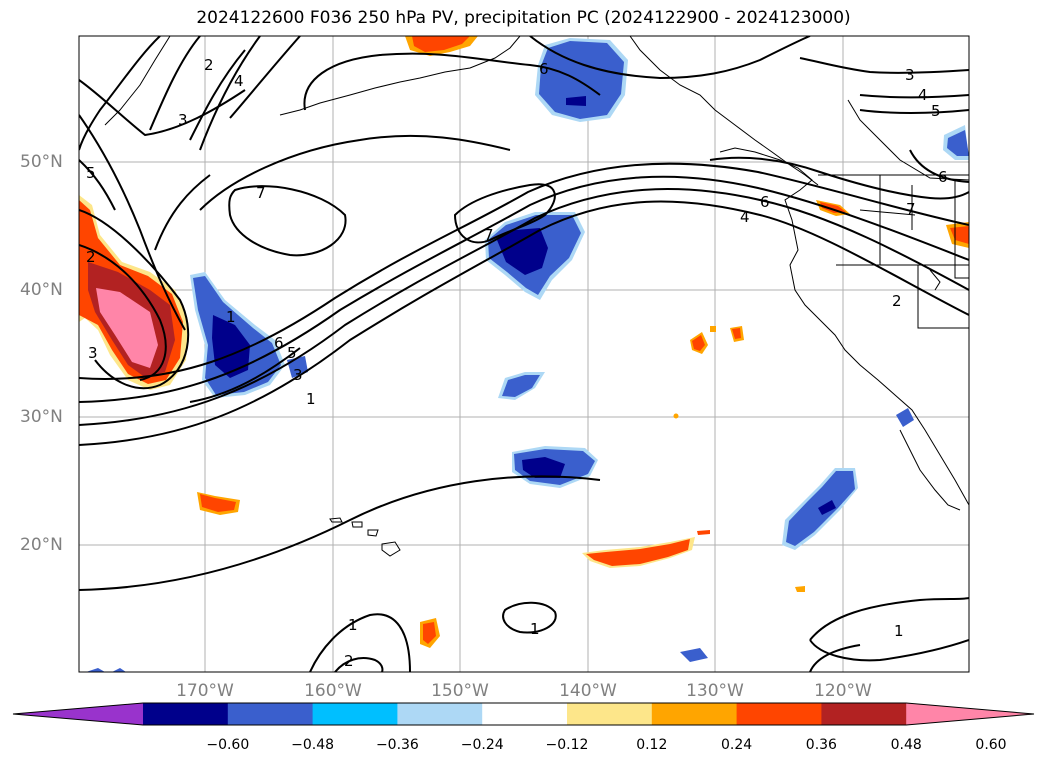  Describe the element at coordinates (333, 691) in the screenshot. I see `lon-label: 160°W` at that location.